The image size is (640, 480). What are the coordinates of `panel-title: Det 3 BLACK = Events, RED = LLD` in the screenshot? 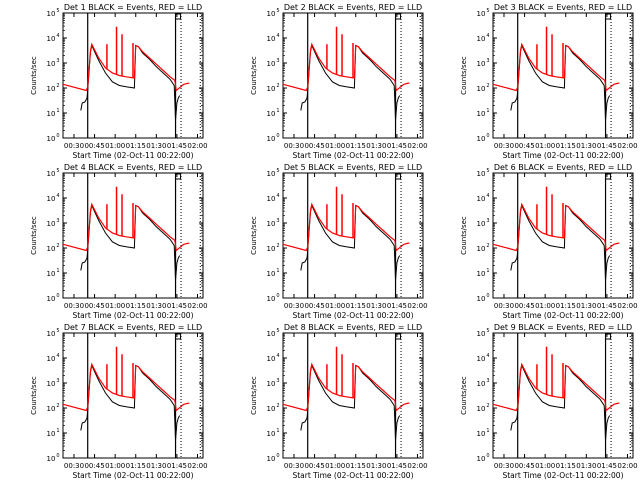 It's located at (563, 7).